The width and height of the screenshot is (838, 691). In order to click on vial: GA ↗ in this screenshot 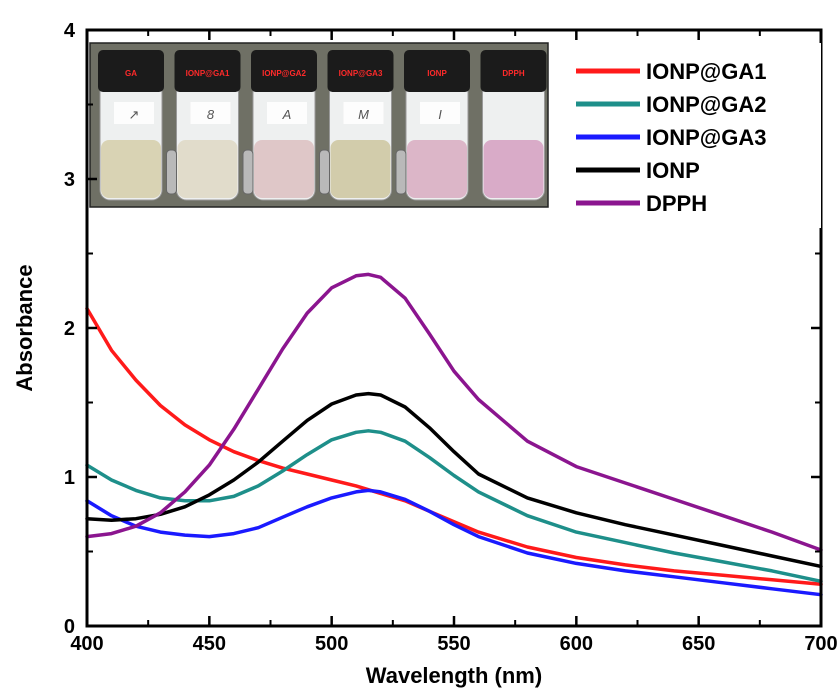, I will do `click(131, 125)`.